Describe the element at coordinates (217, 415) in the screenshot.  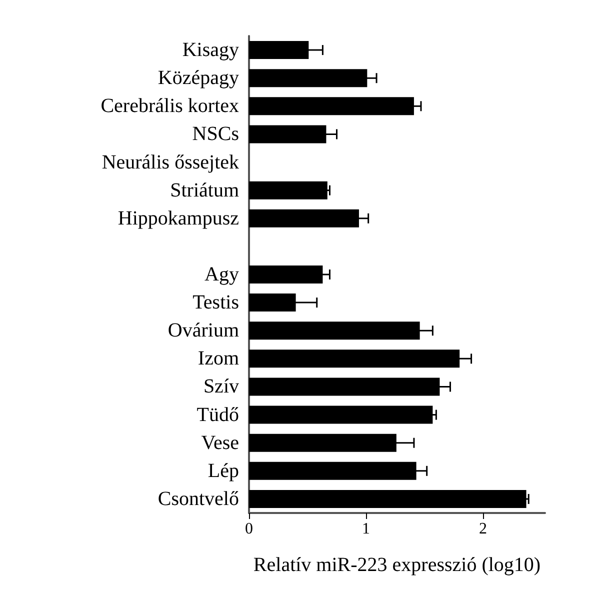
I see `y-tick-label: Tüdő` at that location.